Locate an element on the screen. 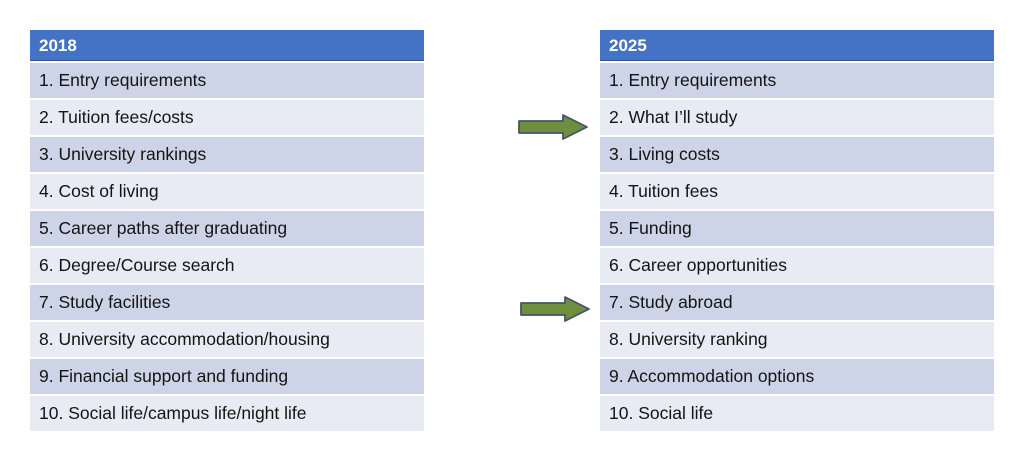  table-header-2025: 2025 is located at coordinates (797, 45).